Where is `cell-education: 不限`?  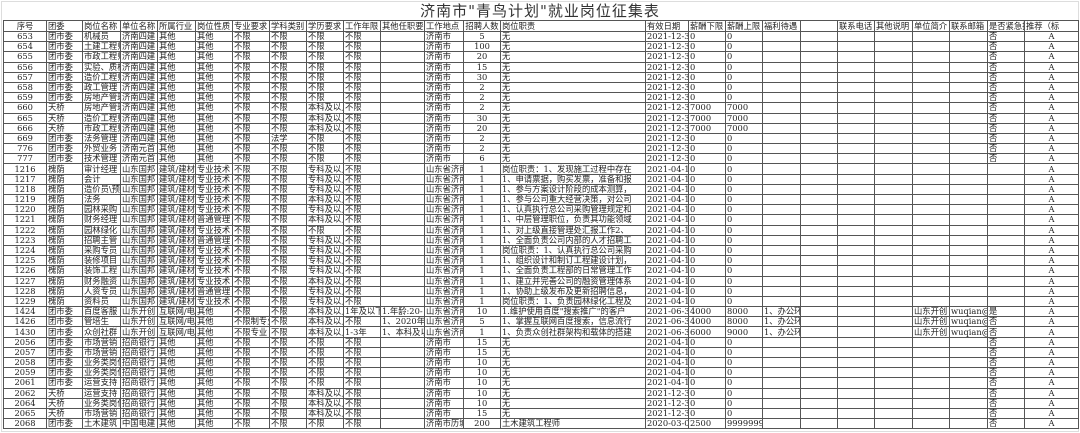 cell-education: 不限 is located at coordinates (325, 149).